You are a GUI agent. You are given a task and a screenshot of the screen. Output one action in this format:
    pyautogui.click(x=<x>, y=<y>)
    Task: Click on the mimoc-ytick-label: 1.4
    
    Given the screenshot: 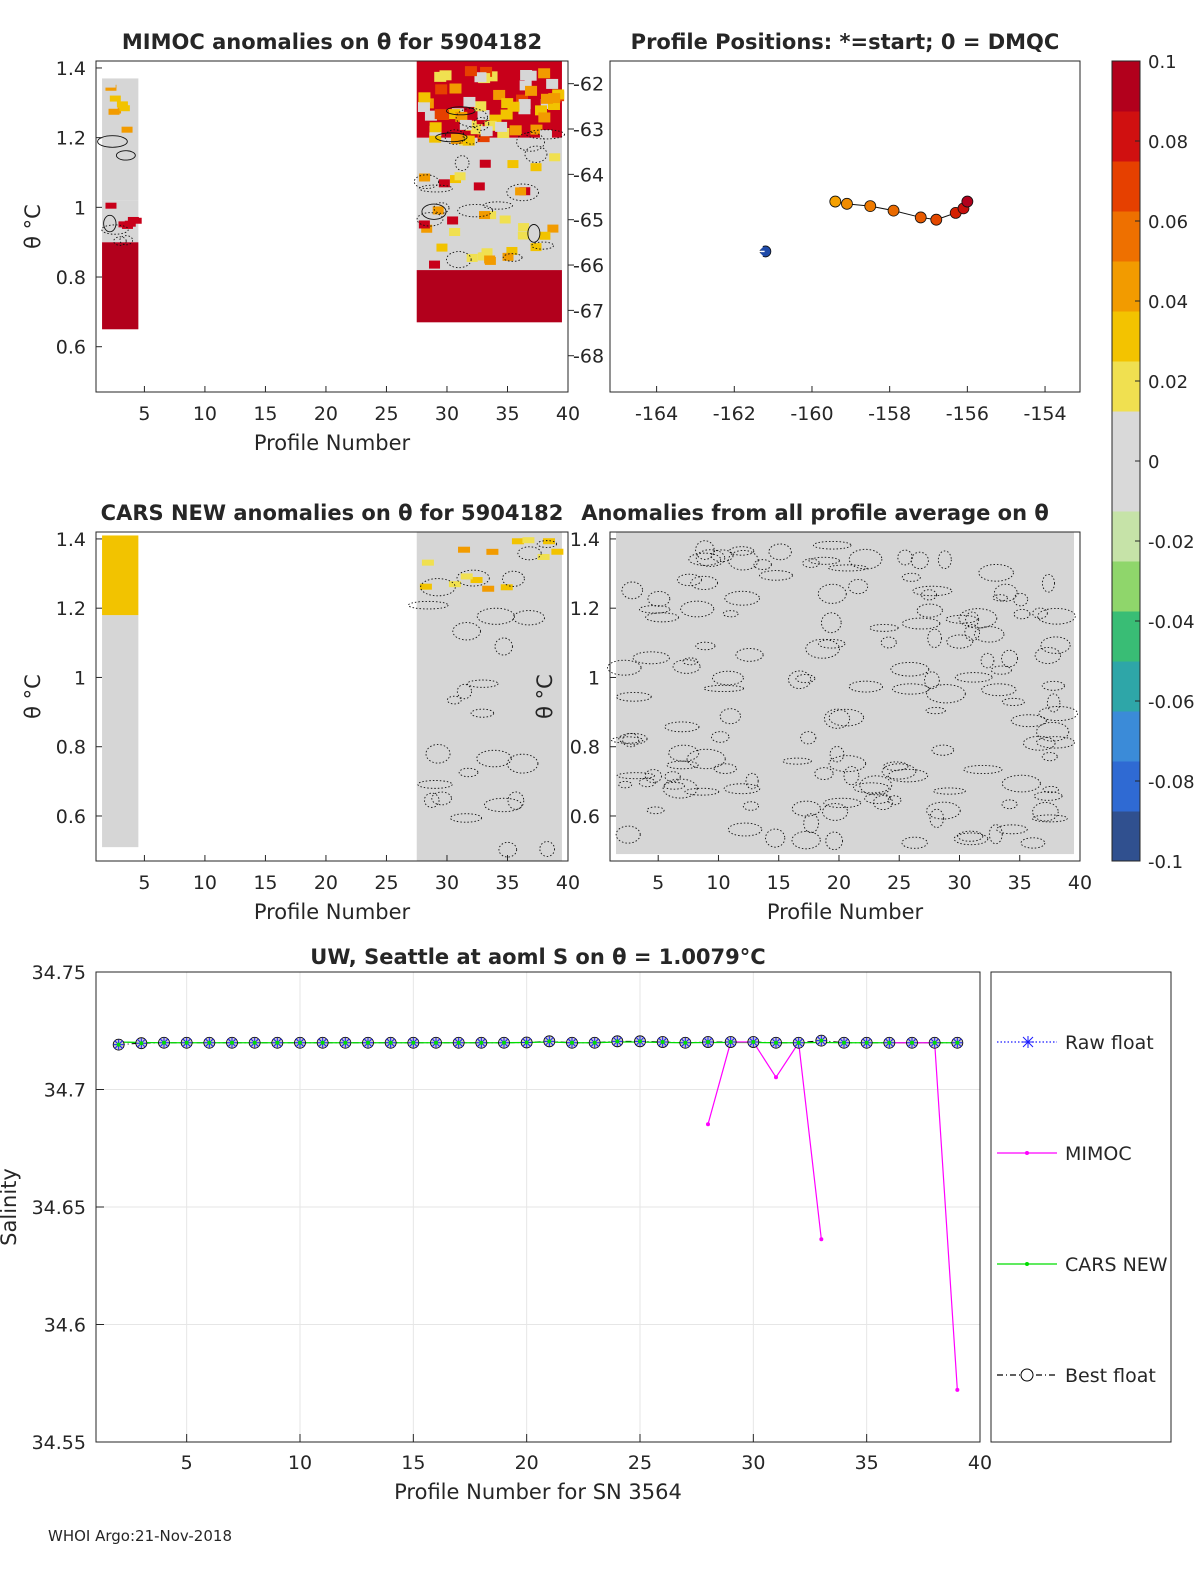 What is the action you would take?
    pyautogui.click(x=71, y=69)
    